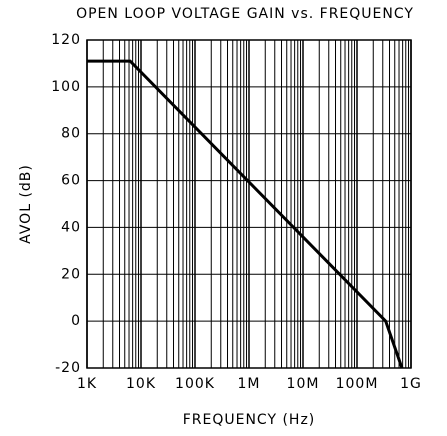 This screenshot has height=436, width=447. What do you see at coordinates (68, 368) in the screenshot?
I see `y-tick-label: -20` at bounding box center [68, 368].